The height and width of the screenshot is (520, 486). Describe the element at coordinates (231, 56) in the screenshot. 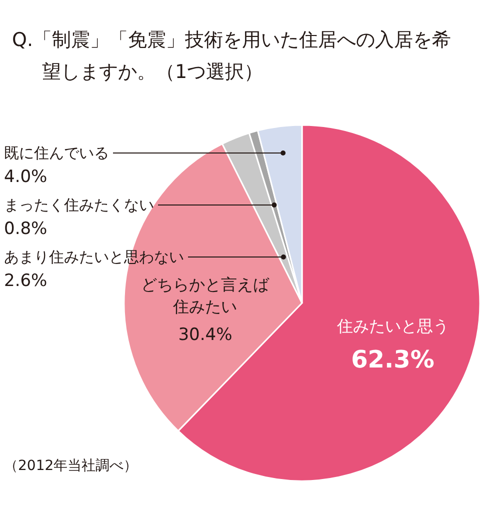

I see `chart-title: Q.「制震」「免震」技術を用いた住居への入居を希望しますか。（1つ選択）` at that location.